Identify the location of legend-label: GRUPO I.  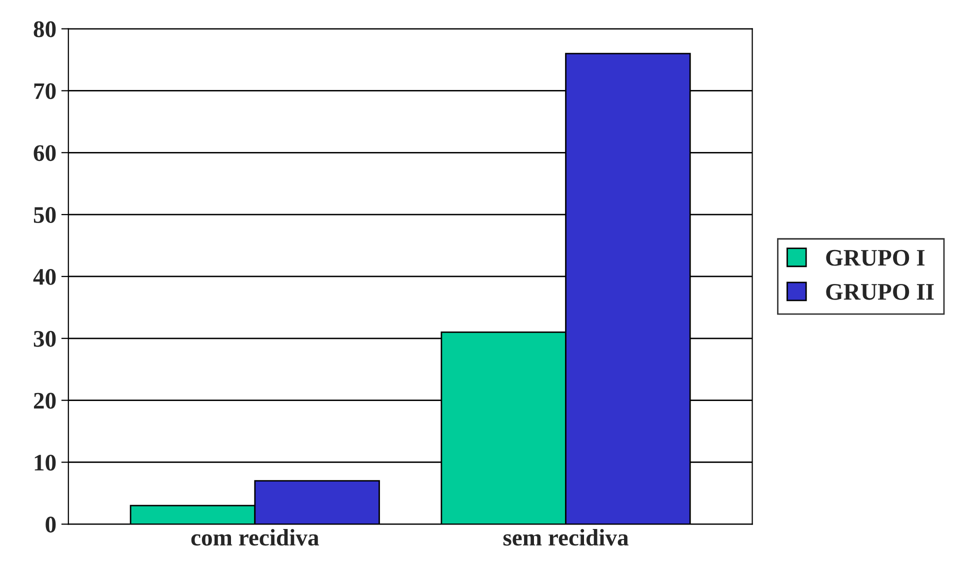
(875, 258).